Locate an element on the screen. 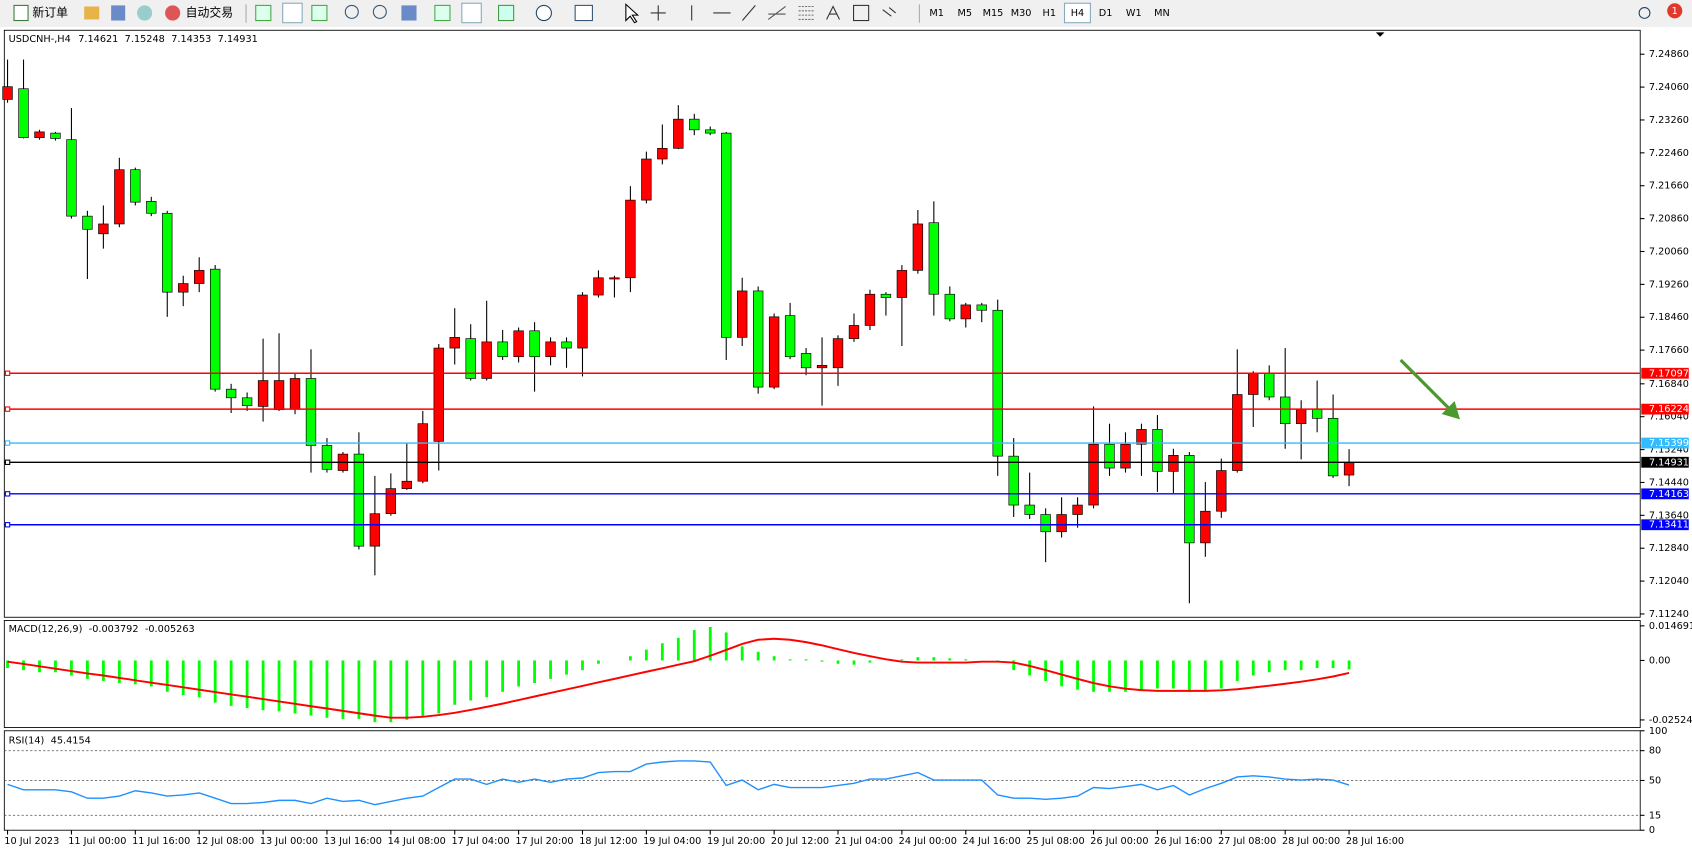 The width and height of the screenshot is (1692, 854). zoom-out-icon is located at coordinates (379, 11).